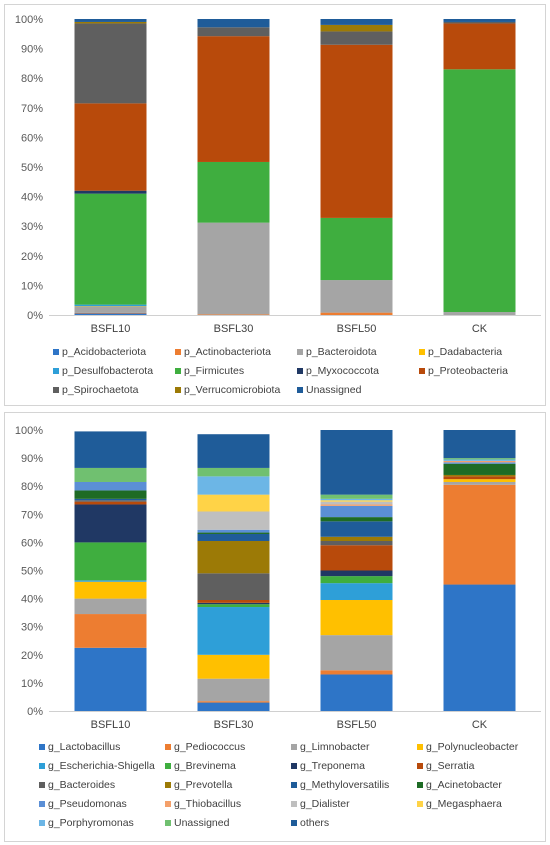  Describe the element at coordinates (357, 725) in the screenshot. I see `x-tick-label-bsfl50: BSFL50` at that location.